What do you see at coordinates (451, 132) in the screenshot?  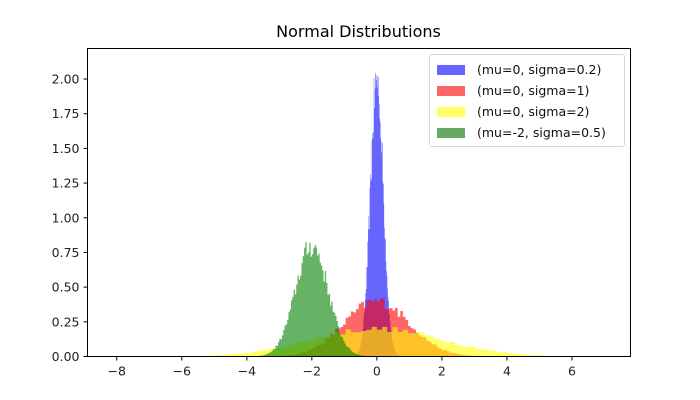 I see `legend-swatch-green` at bounding box center [451, 132].